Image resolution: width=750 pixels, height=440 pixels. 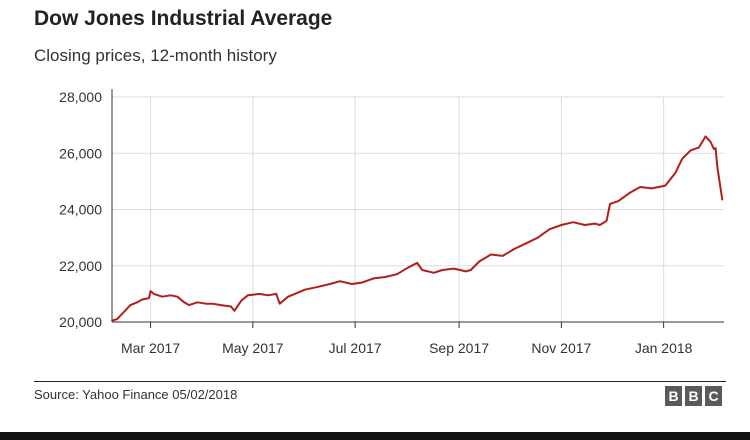 What do you see at coordinates (380, 381) in the screenshot?
I see `footer-divider` at bounding box center [380, 381].